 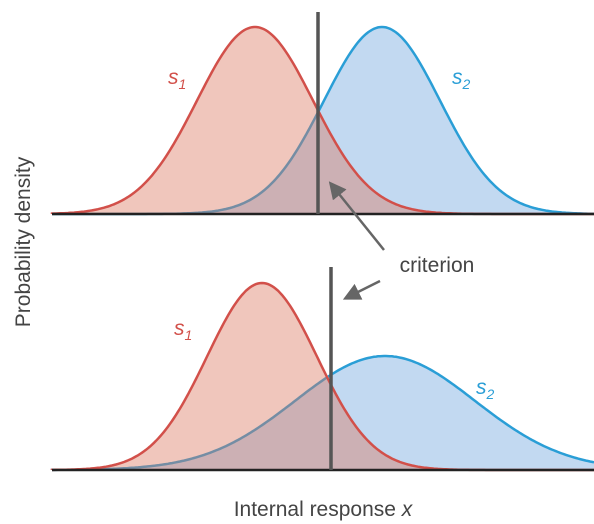 I want to click on y-axis-label: Probability density, so click(x=23, y=241).